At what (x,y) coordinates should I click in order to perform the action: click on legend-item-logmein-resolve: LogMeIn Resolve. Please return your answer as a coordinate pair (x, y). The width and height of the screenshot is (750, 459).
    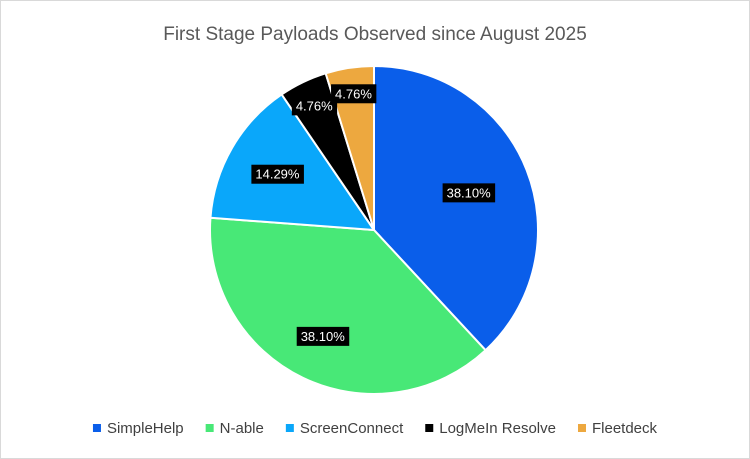
    Looking at the image, I should click on (490, 428).